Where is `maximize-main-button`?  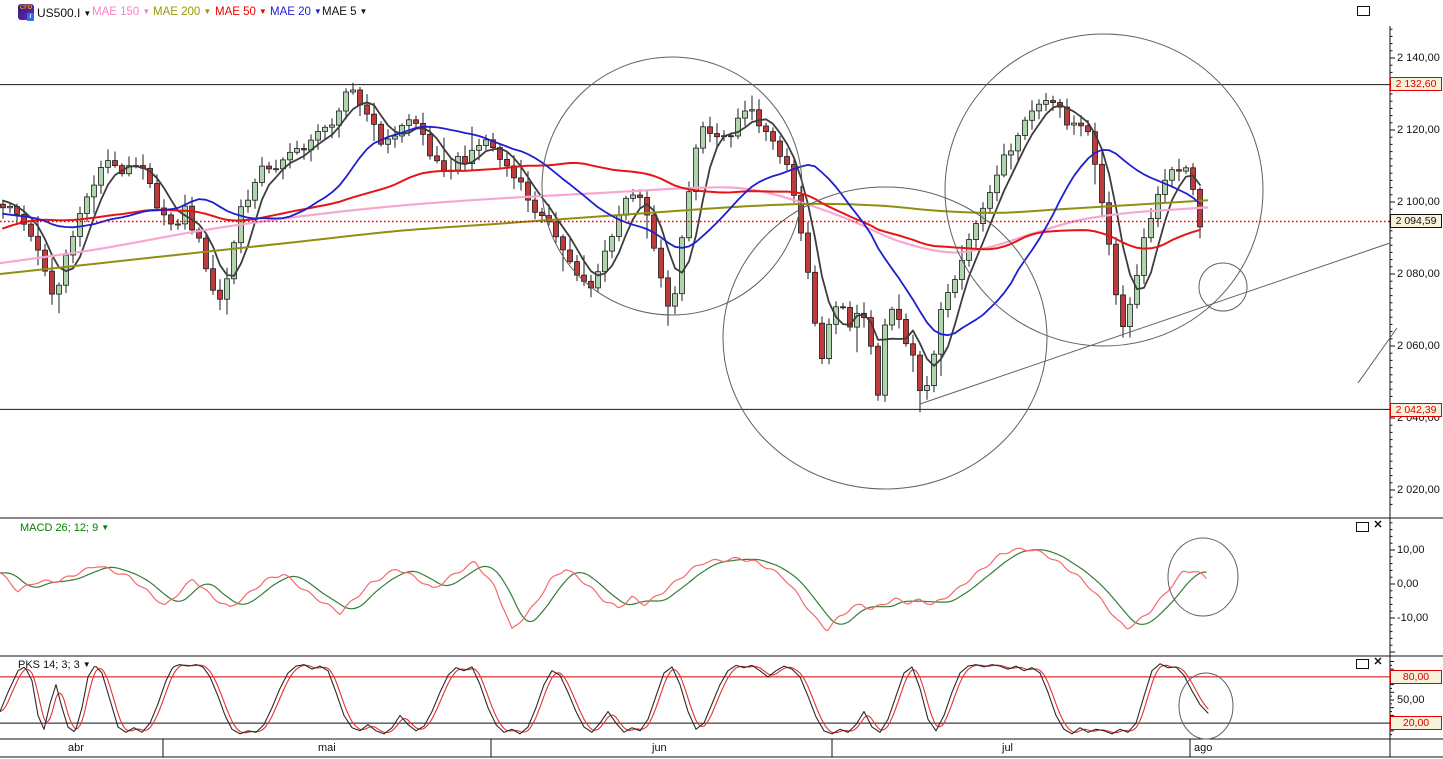
maximize-main-button is located at coordinates (1363, 11).